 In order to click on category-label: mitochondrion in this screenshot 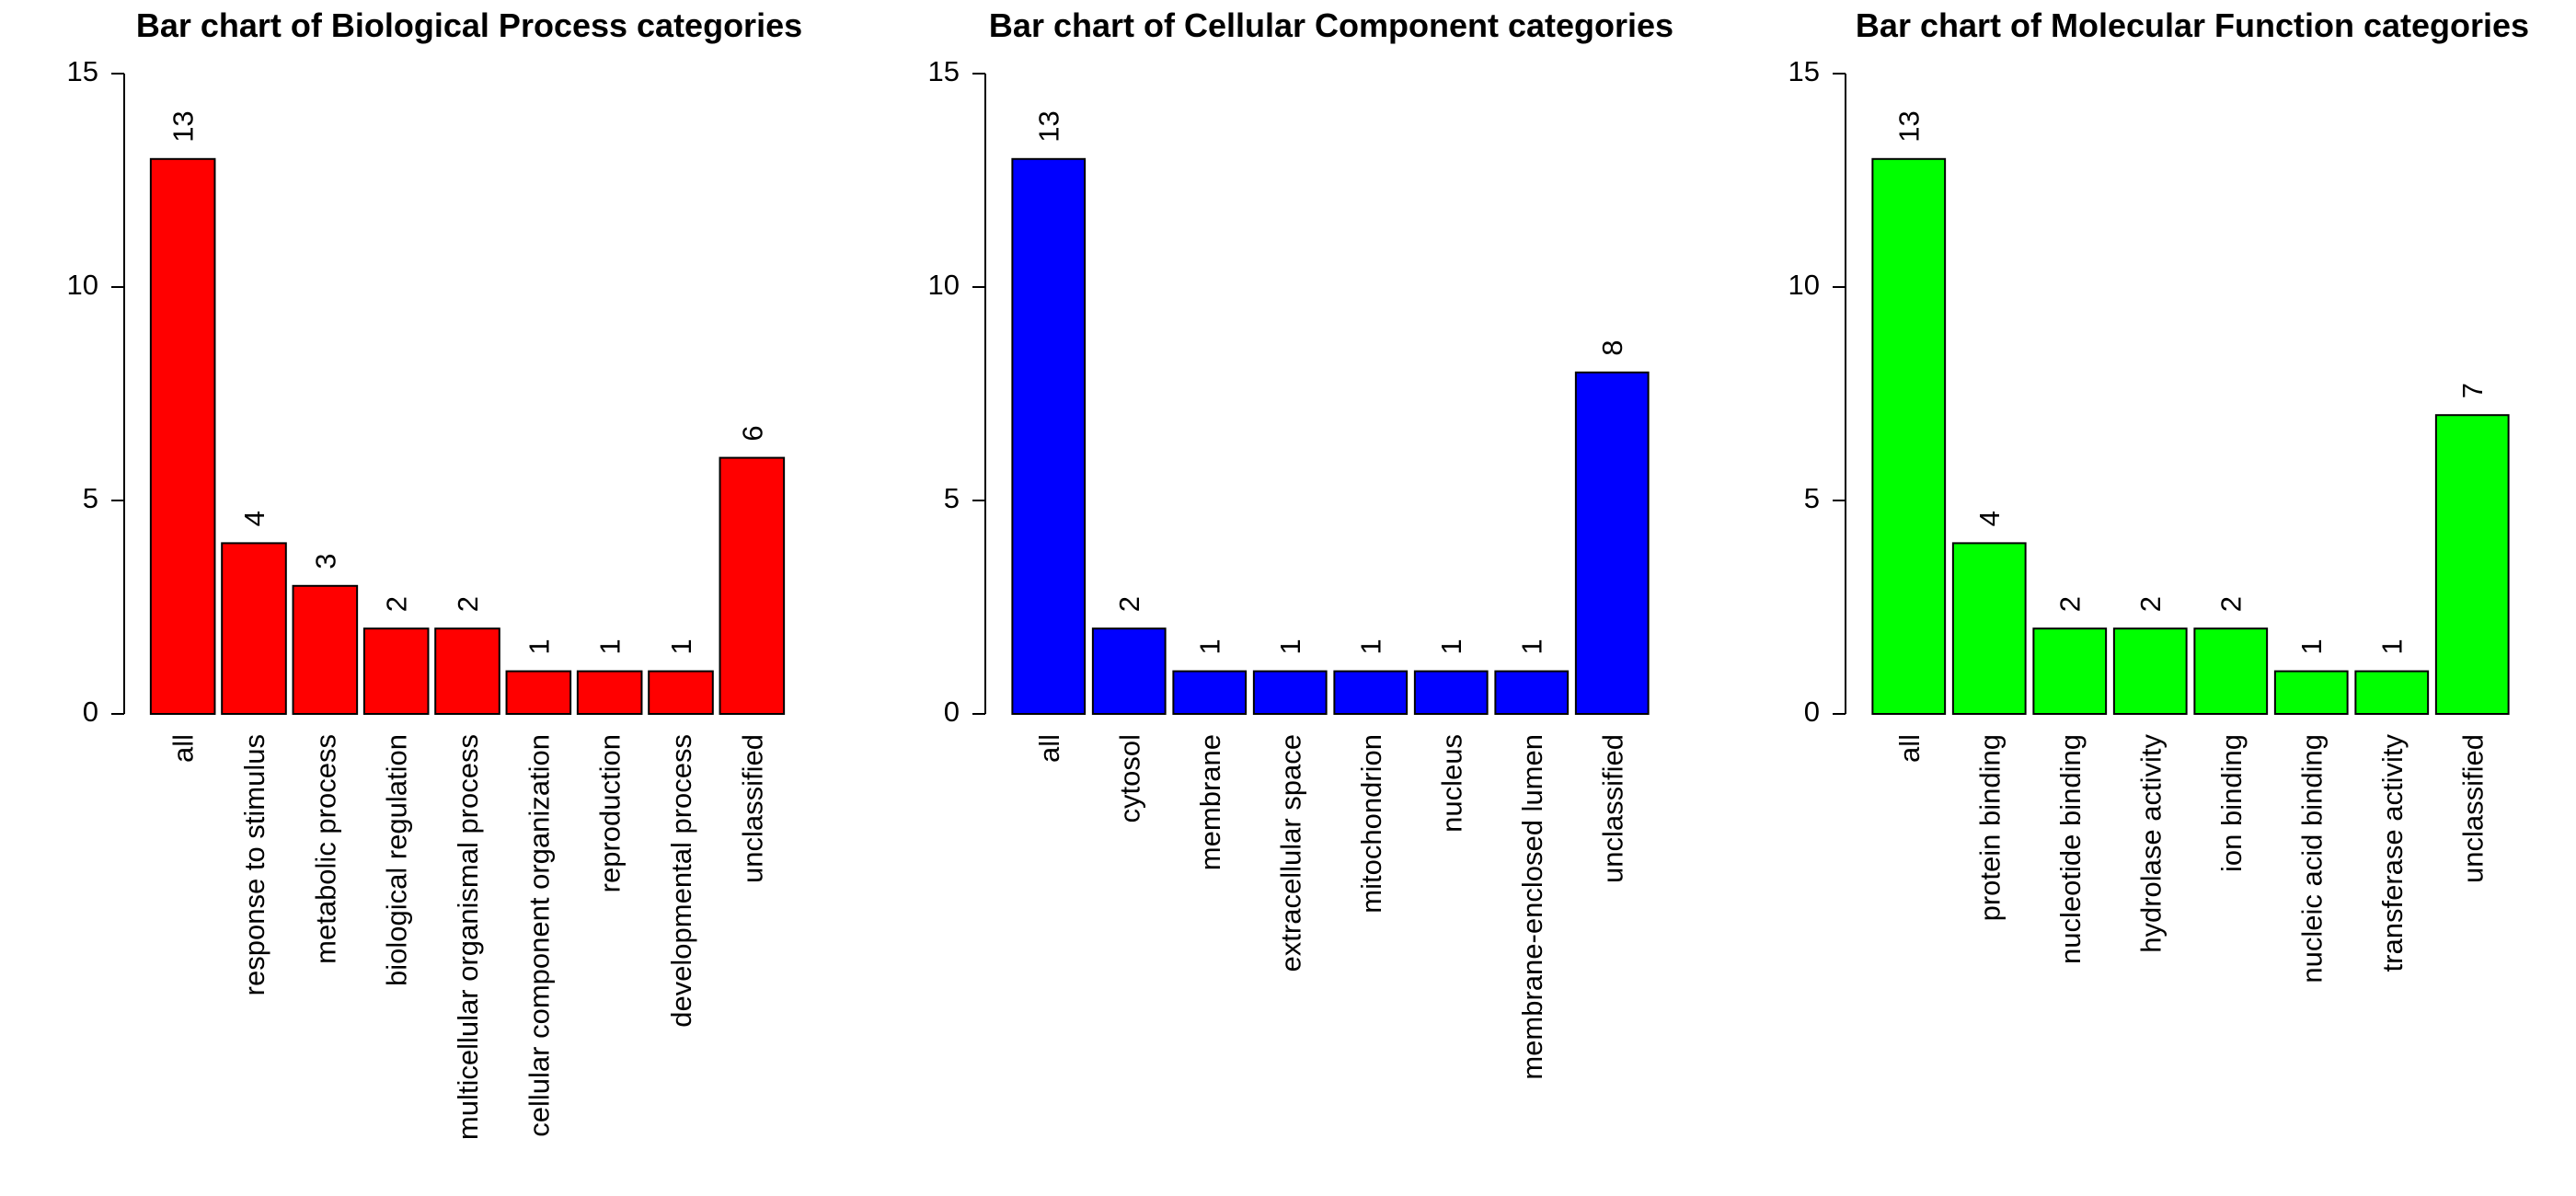, I will do `click(1371, 824)`.